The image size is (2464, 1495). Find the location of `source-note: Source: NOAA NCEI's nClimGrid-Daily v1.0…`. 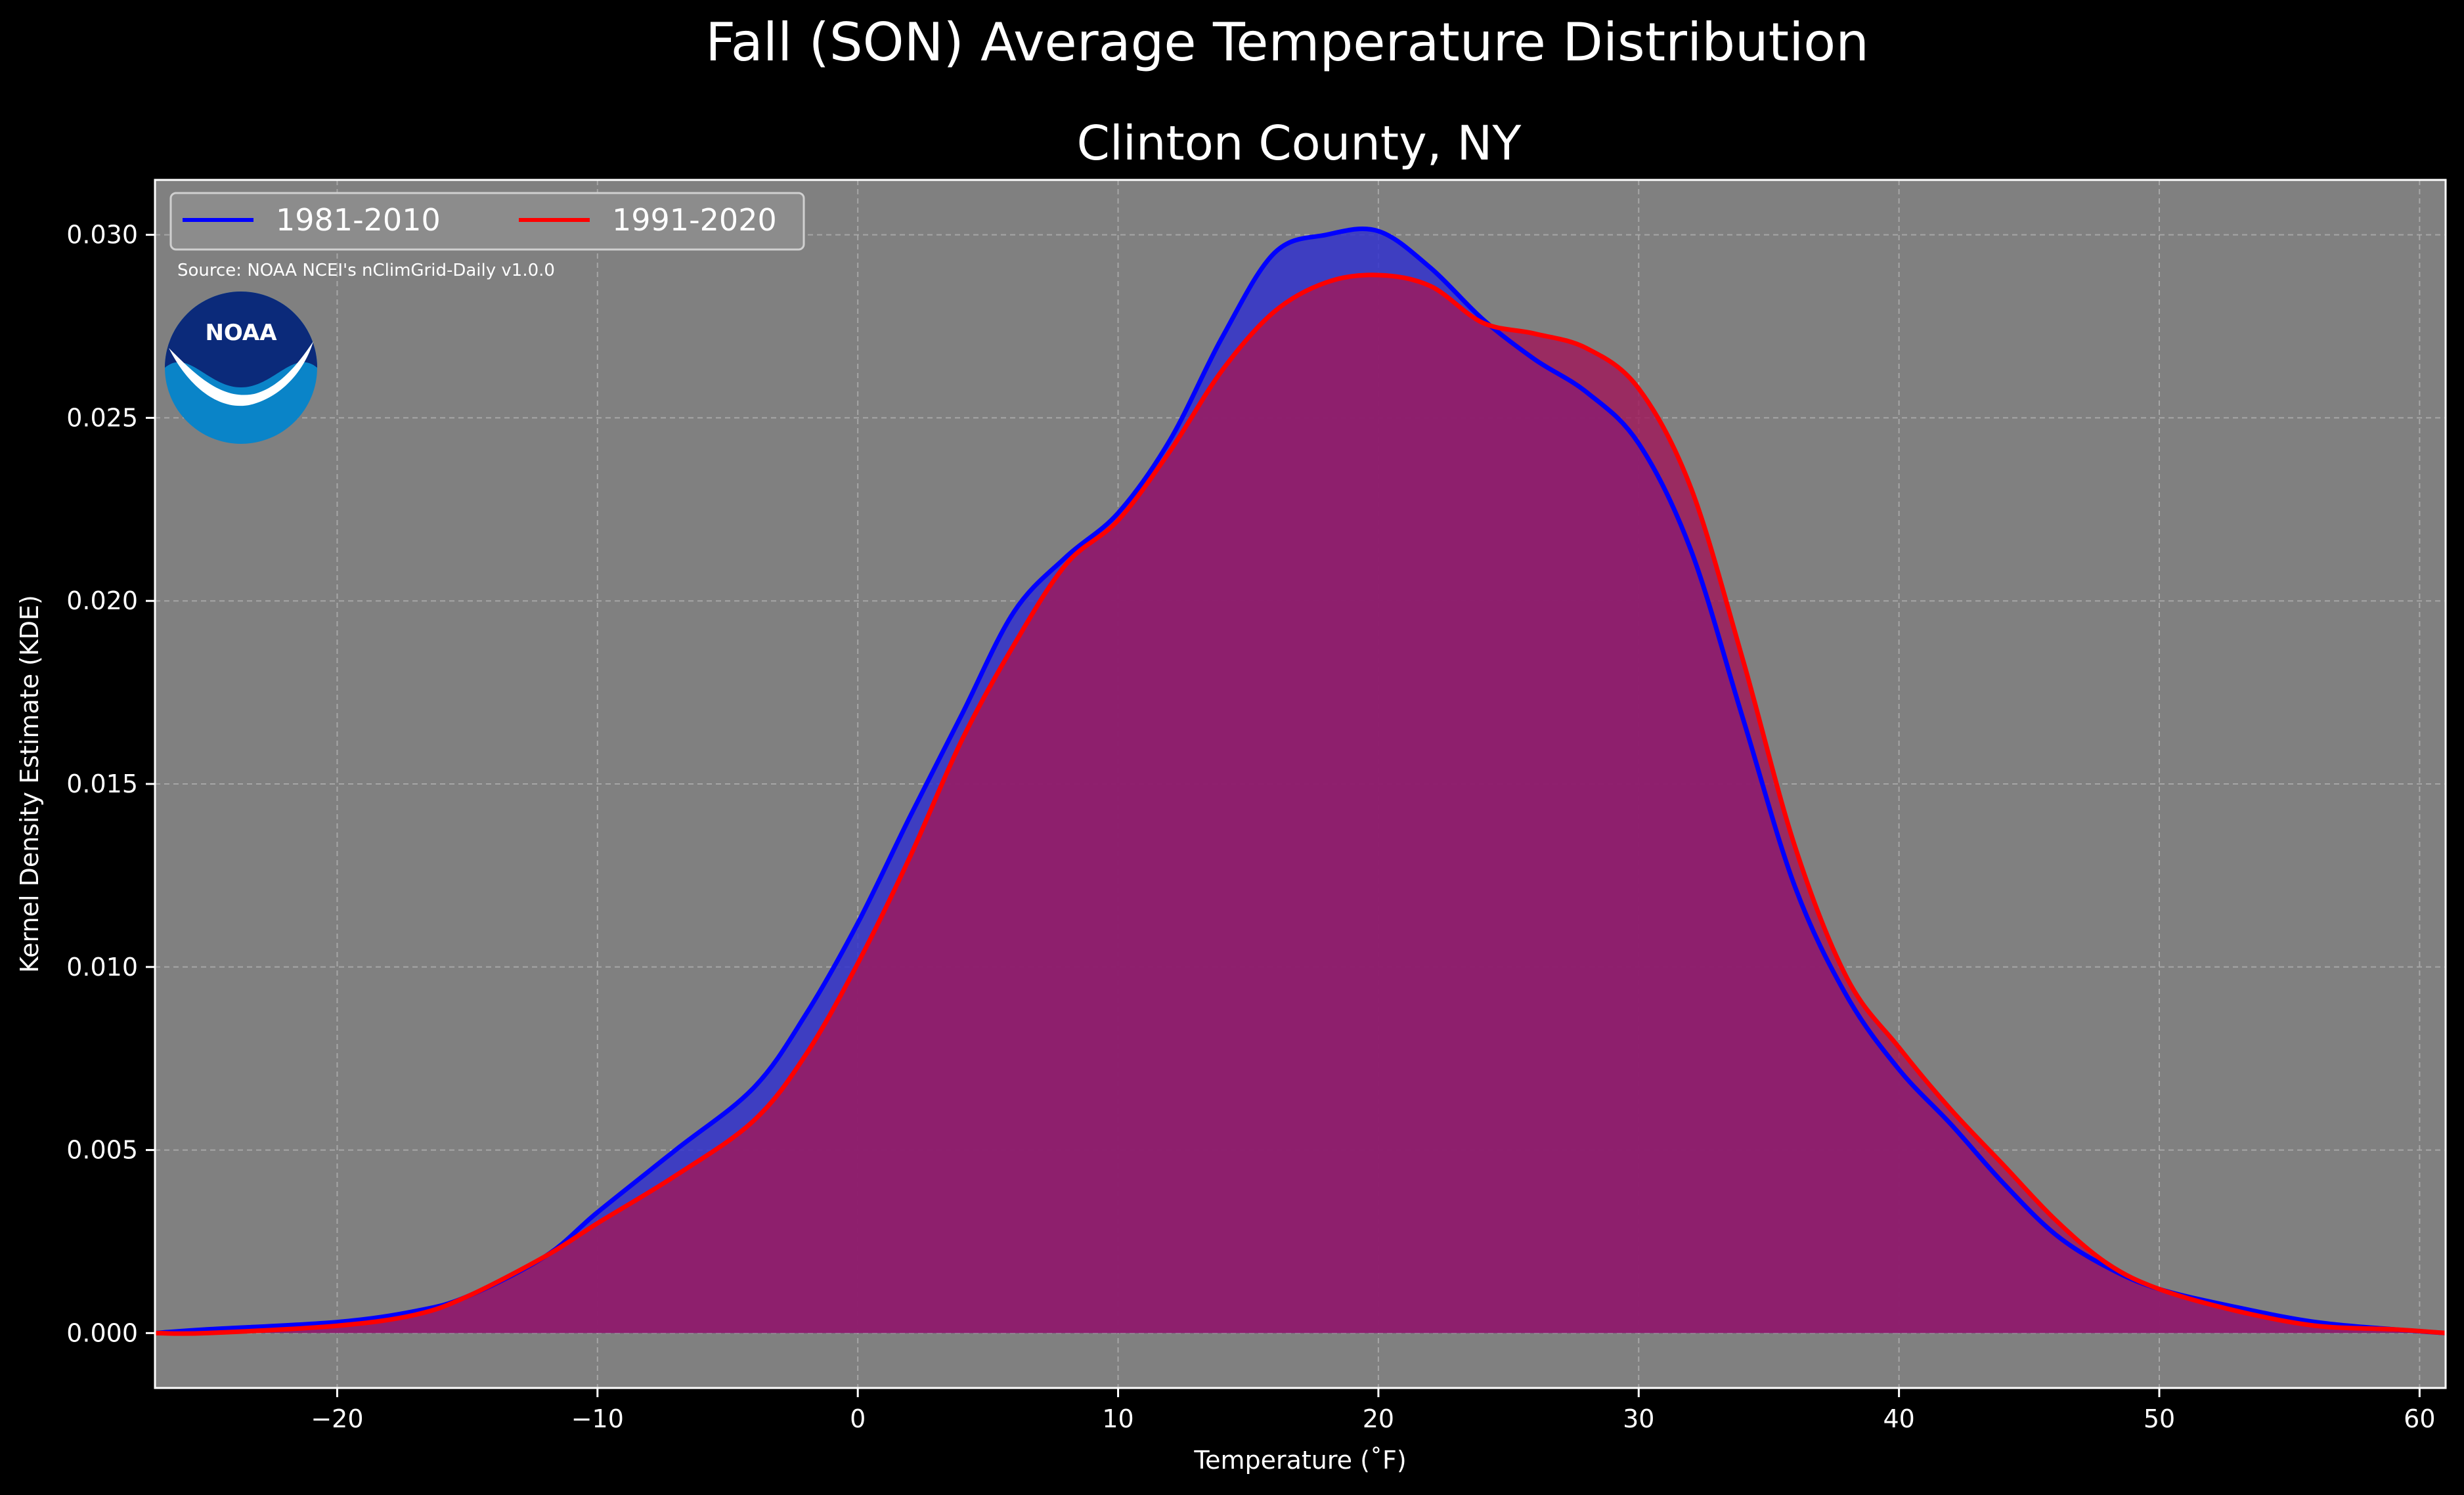

source-note: Source: NOAA NCEI's nClimGrid-Daily v1.0… is located at coordinates (366, 270).